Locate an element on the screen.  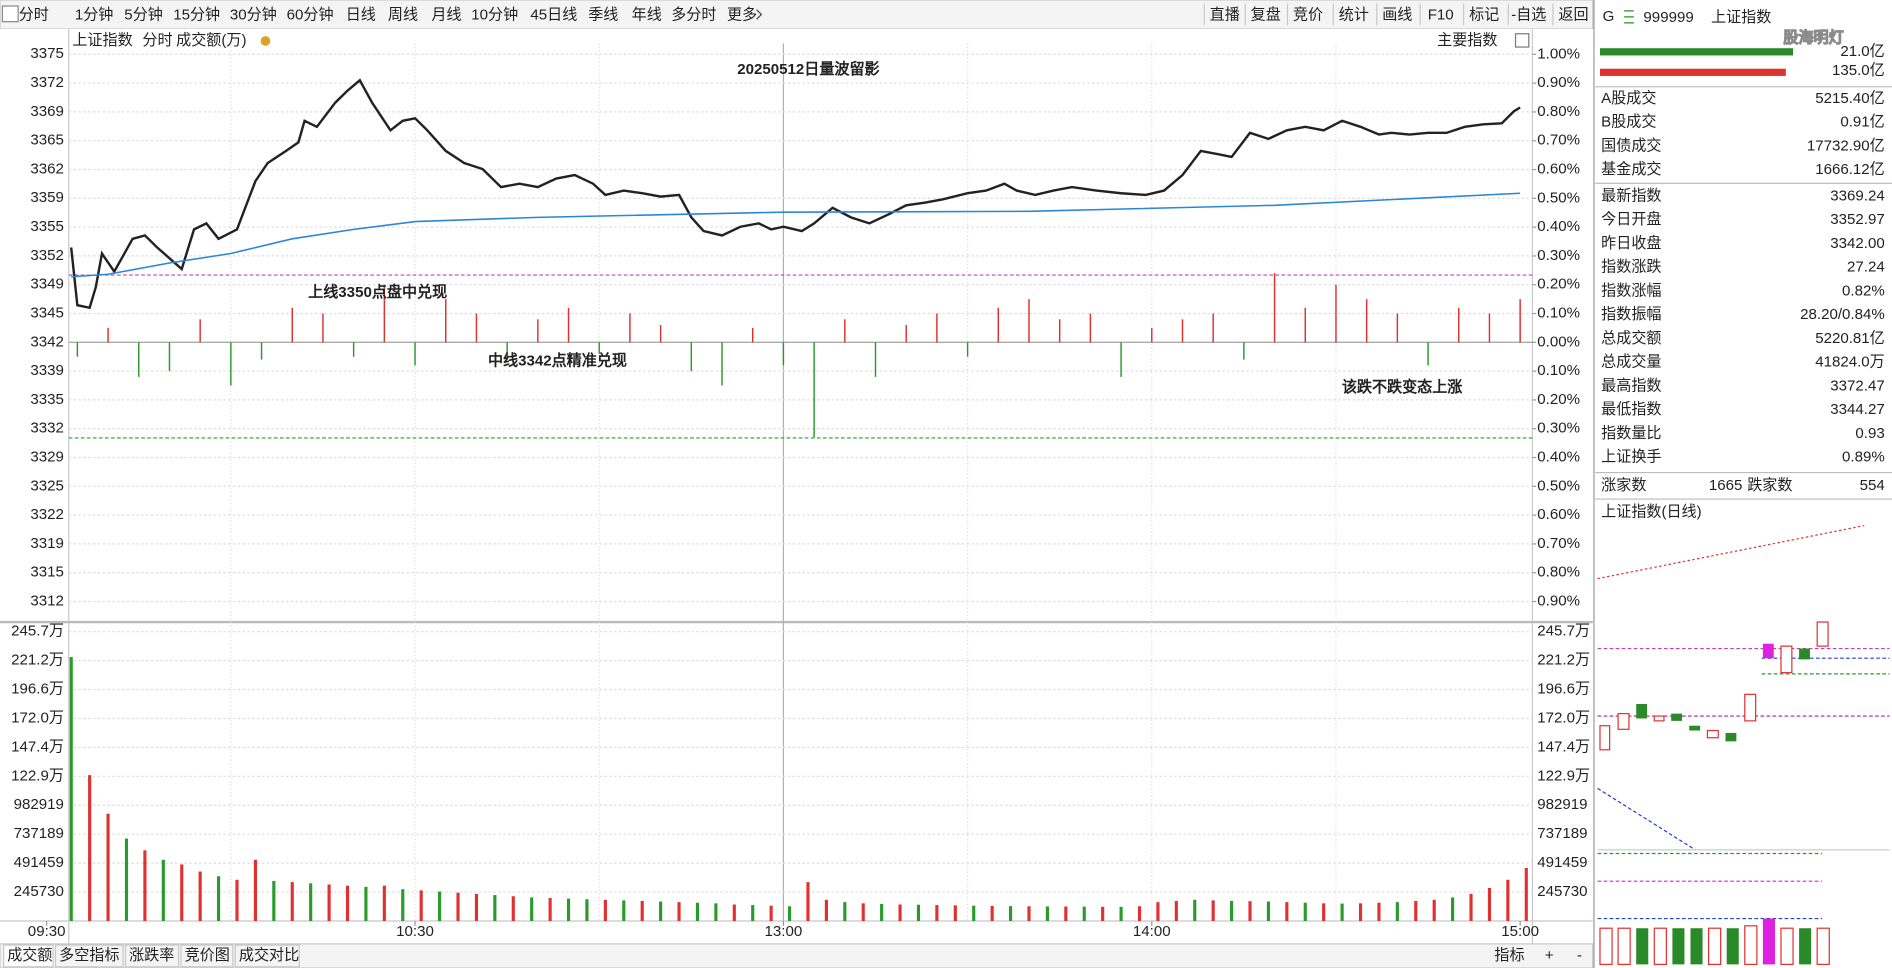
mini-vol is located at coordinates (1660, 946).